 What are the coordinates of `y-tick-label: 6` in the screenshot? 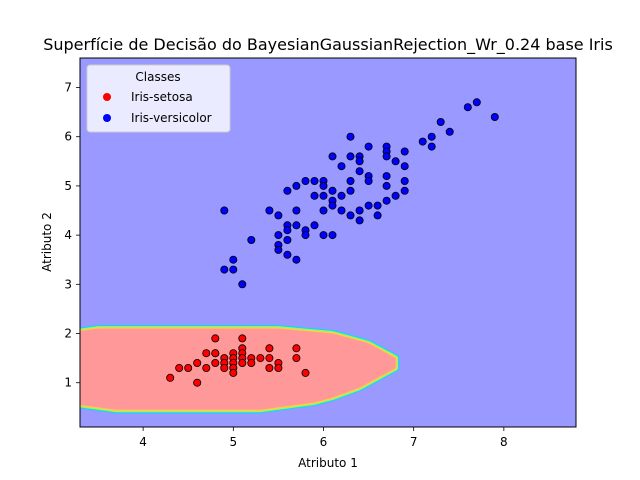 It's located at (68, 137).